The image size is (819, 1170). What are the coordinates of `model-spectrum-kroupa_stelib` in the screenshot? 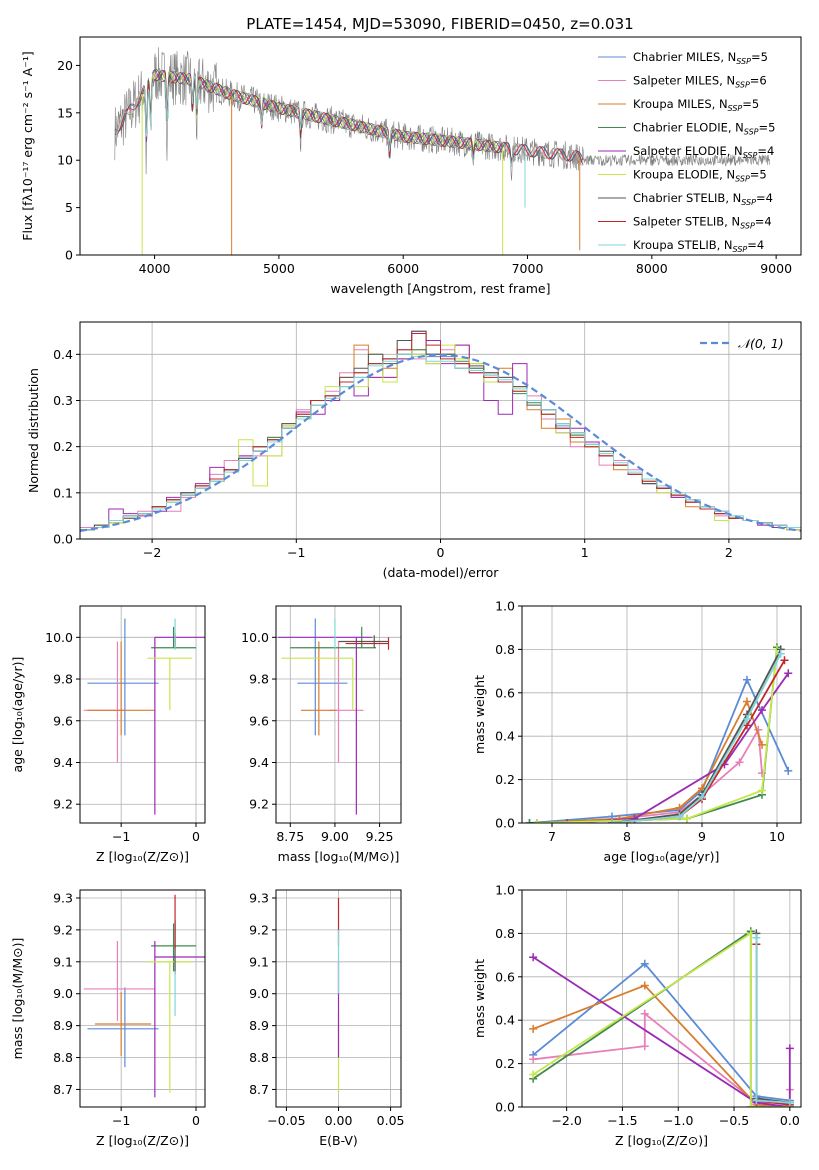 It's located at (349, 118).